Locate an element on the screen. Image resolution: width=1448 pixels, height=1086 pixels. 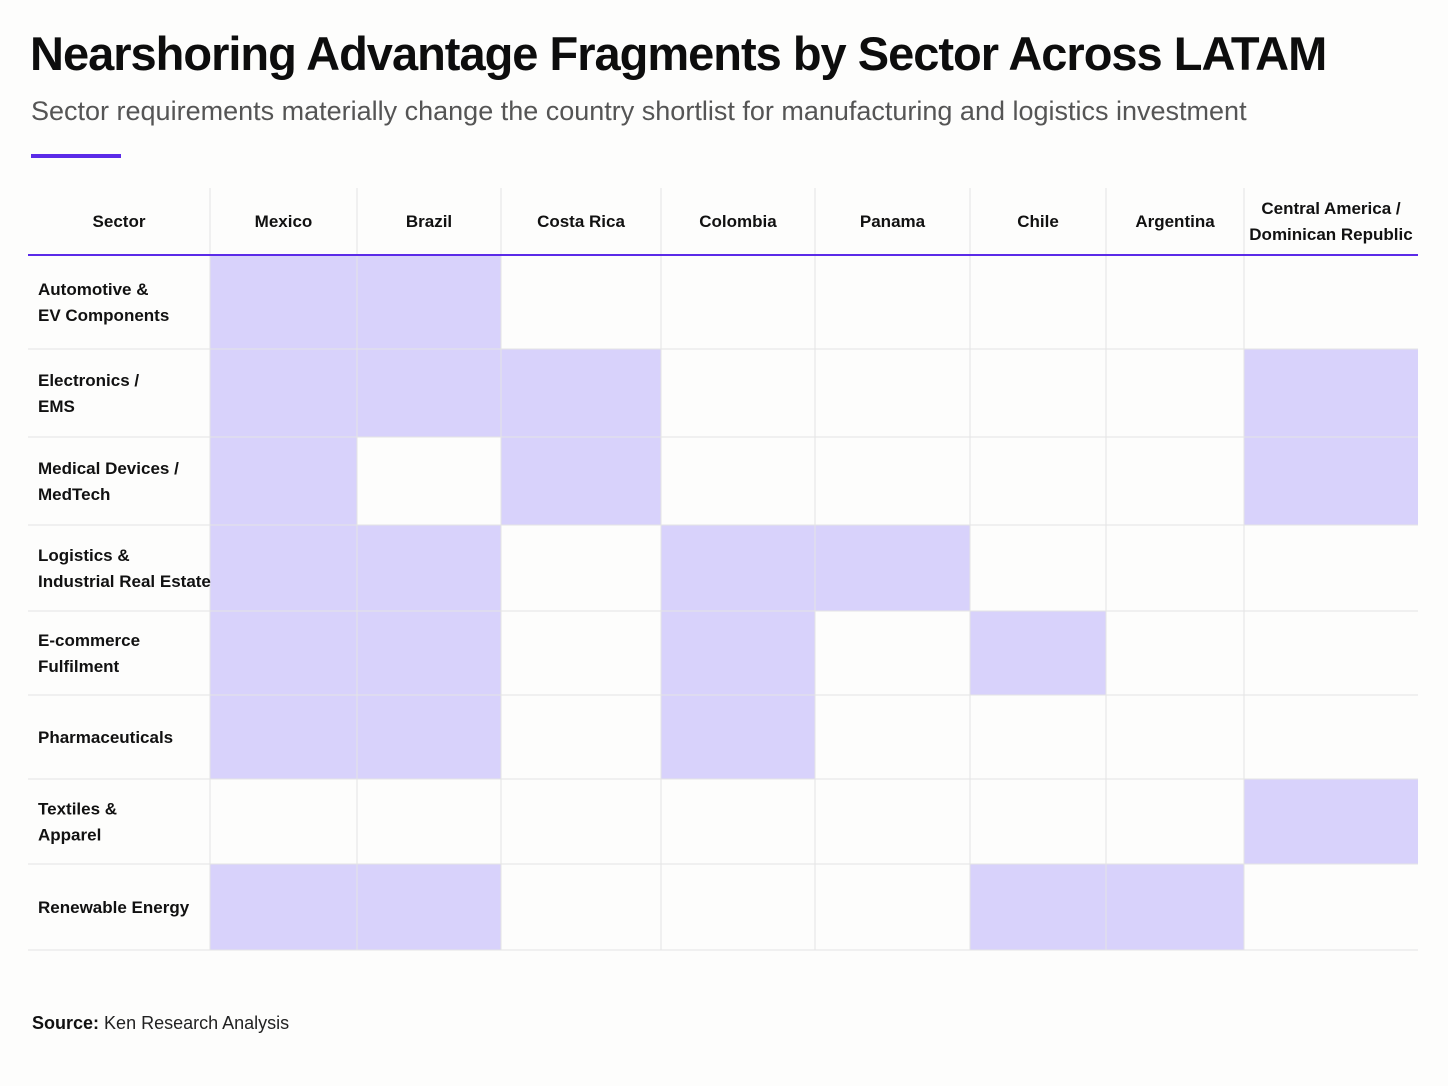
cell-pharmaceuticals-chile is located at coordinates (1038, 737).